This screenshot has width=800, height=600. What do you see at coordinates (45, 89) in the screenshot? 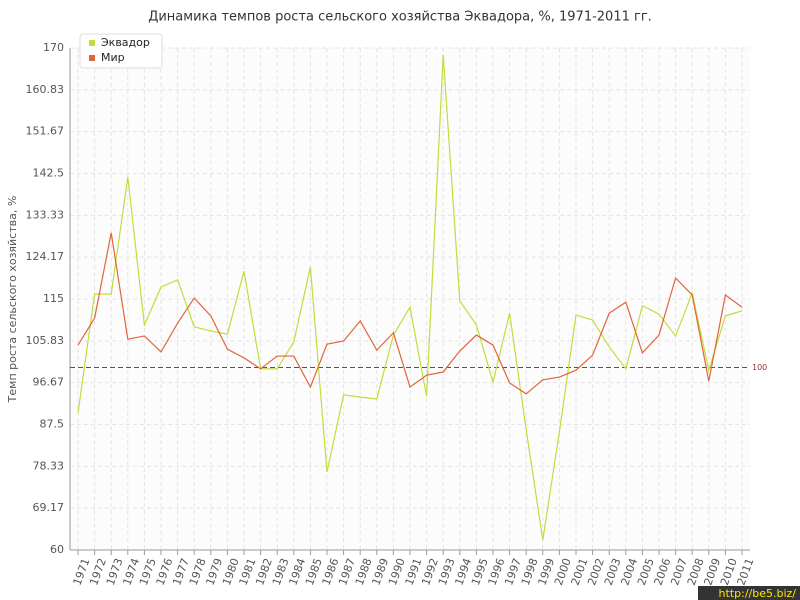
I see `y-tick-label: 160.83` at bounding box center [45, 89].